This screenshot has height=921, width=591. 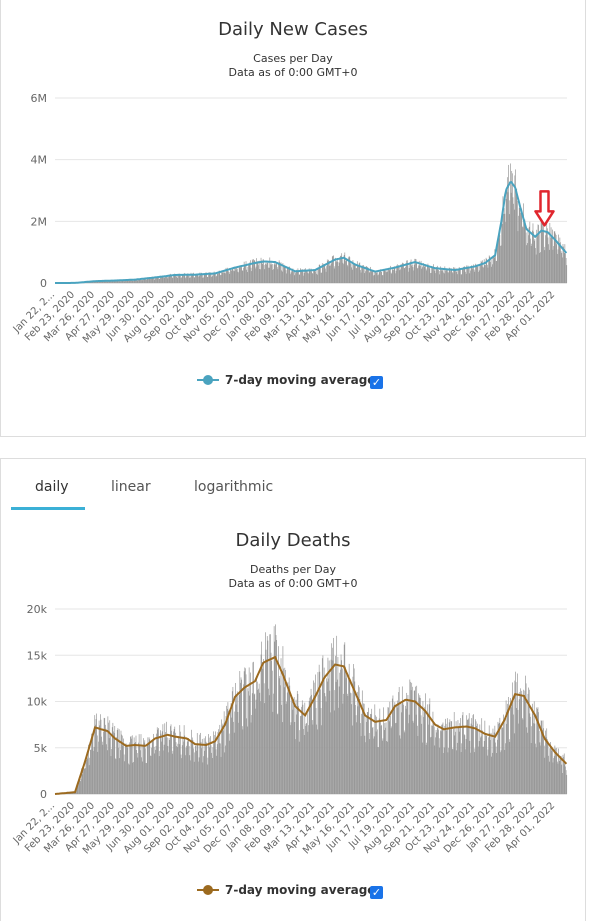 What do you see at coordinates (131, 487) in the screenshot?
I see `tab-linear: linear` at bounding box center [131, 487].